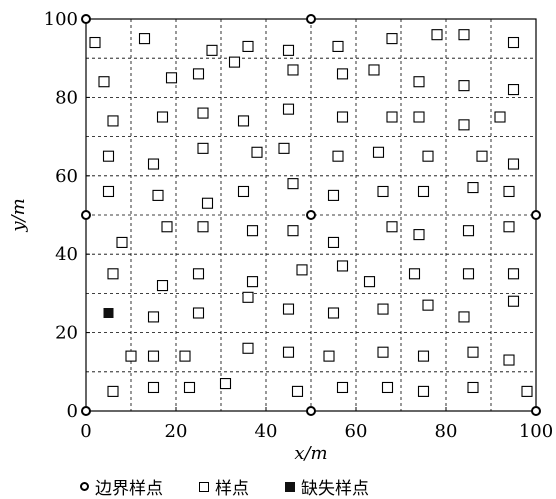 This screenshot has height=499, width=556. Describe the element at coordinates (176, 431) in the screenshot. I see `x-tick-label: 20` at that location.